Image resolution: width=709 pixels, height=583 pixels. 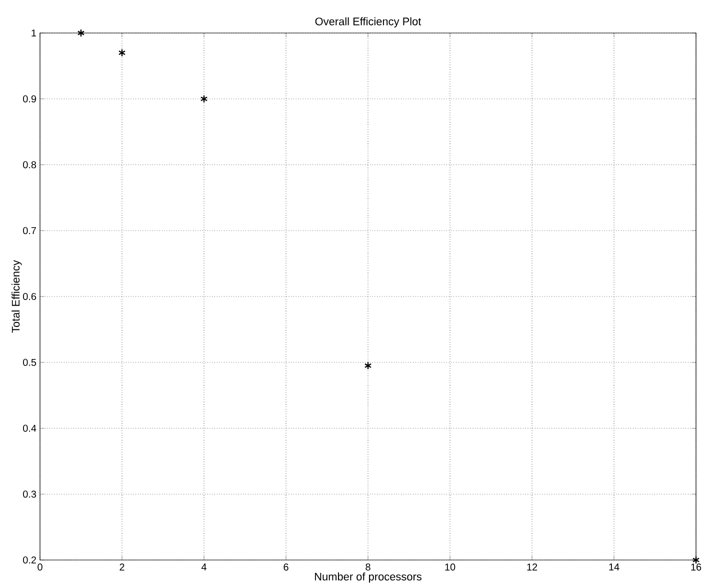 I want to click on y-tick-label: 0.6, so click(x=29, y=296).